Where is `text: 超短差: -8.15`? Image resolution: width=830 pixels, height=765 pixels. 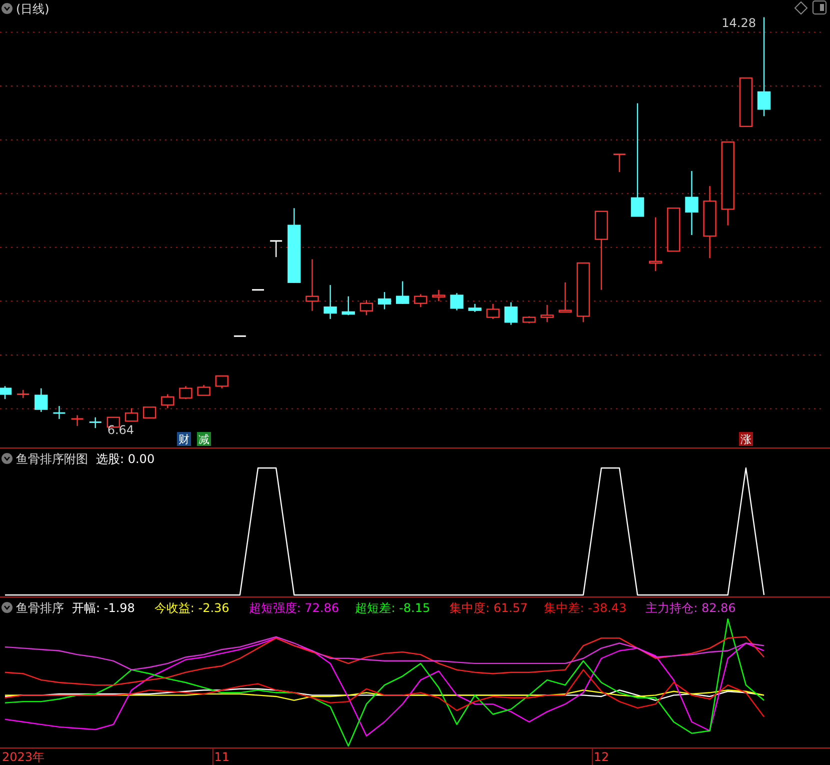
text: 超短差: -8.15 is located at coordinates (392, 608).